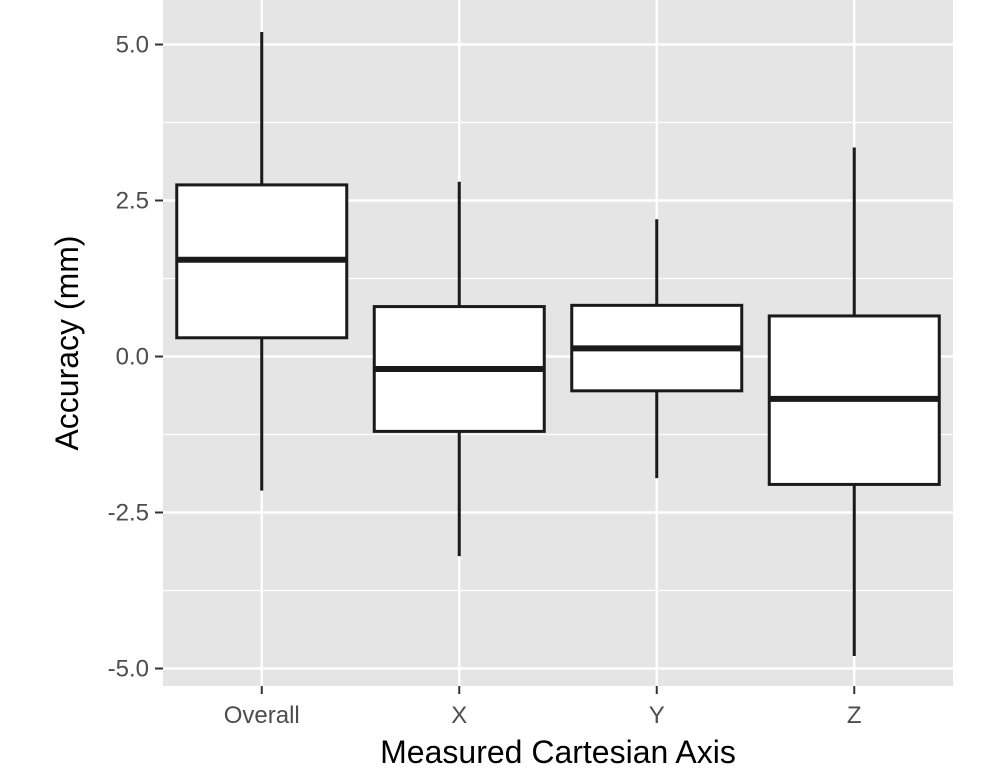  I want to click on box-x, so click(459, 369).